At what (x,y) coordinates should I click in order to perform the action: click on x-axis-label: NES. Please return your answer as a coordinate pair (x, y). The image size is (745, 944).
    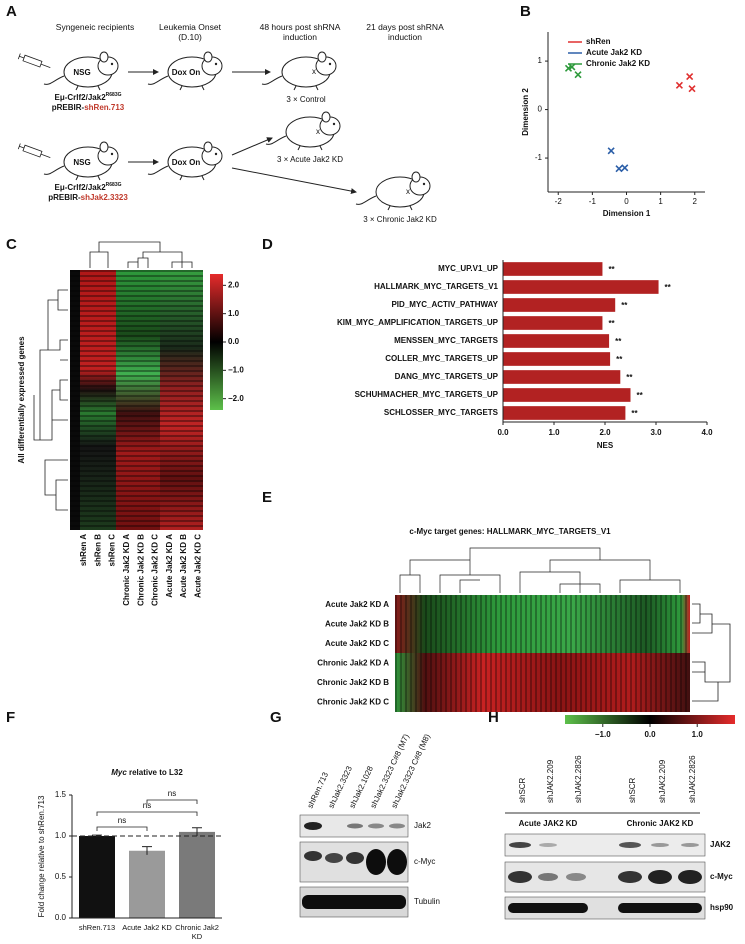
    Looking at the image, I should click on (605, 445).